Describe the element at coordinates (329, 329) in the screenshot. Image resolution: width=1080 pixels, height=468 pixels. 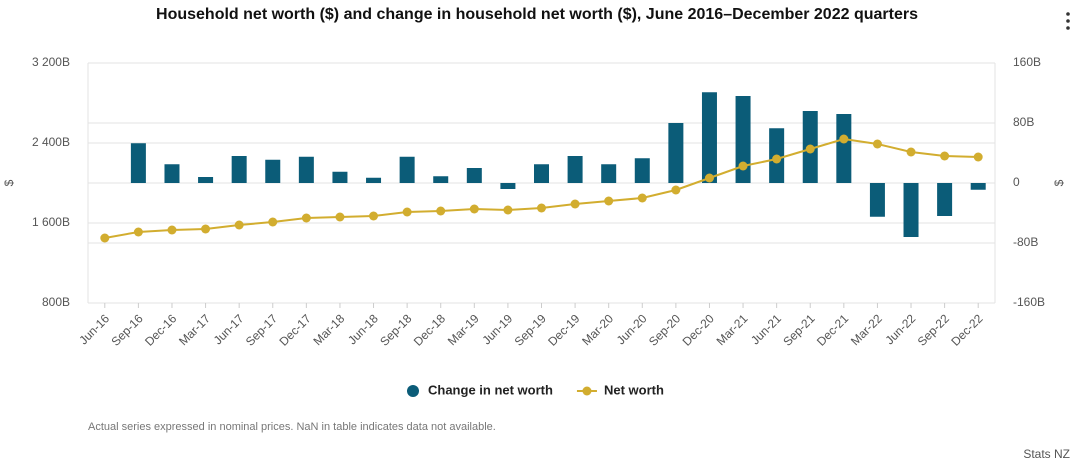
I see `x-tick-label: Mar-18` at that location.